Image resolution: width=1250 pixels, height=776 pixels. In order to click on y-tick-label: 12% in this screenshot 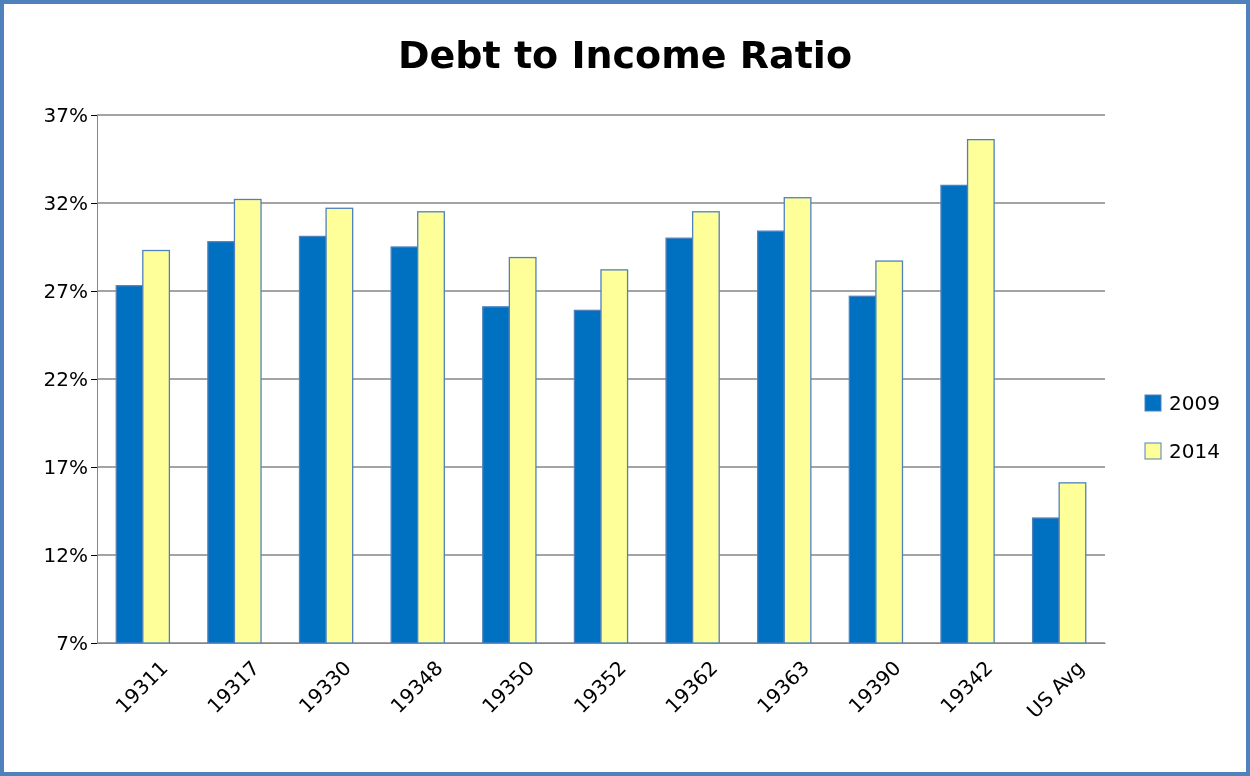, I will do `click(65, 554)`.